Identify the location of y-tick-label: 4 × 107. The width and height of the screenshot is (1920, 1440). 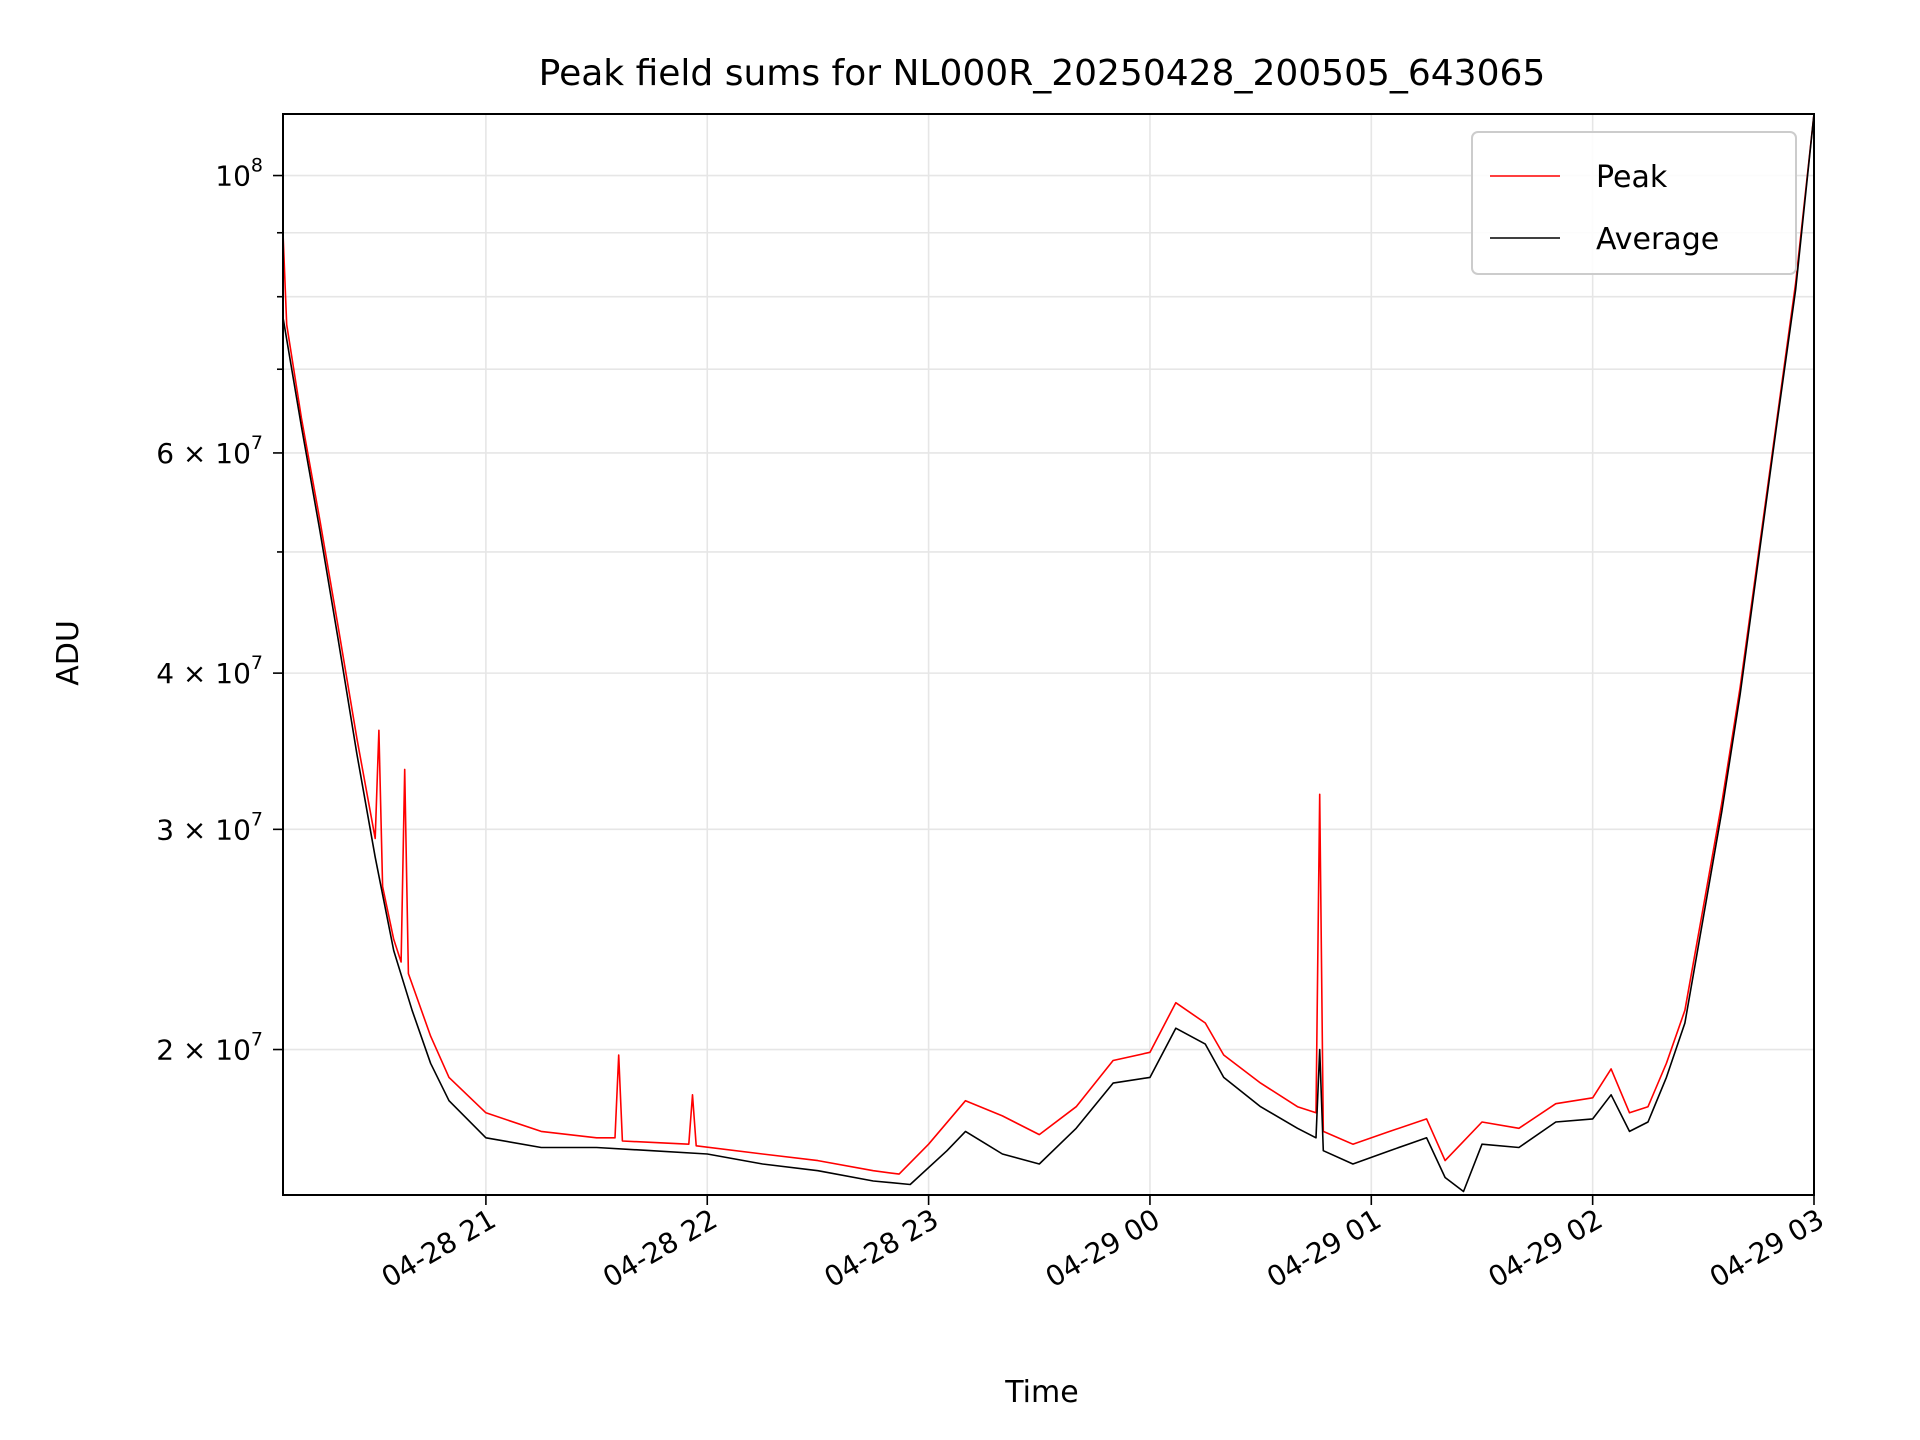
(209, 671).